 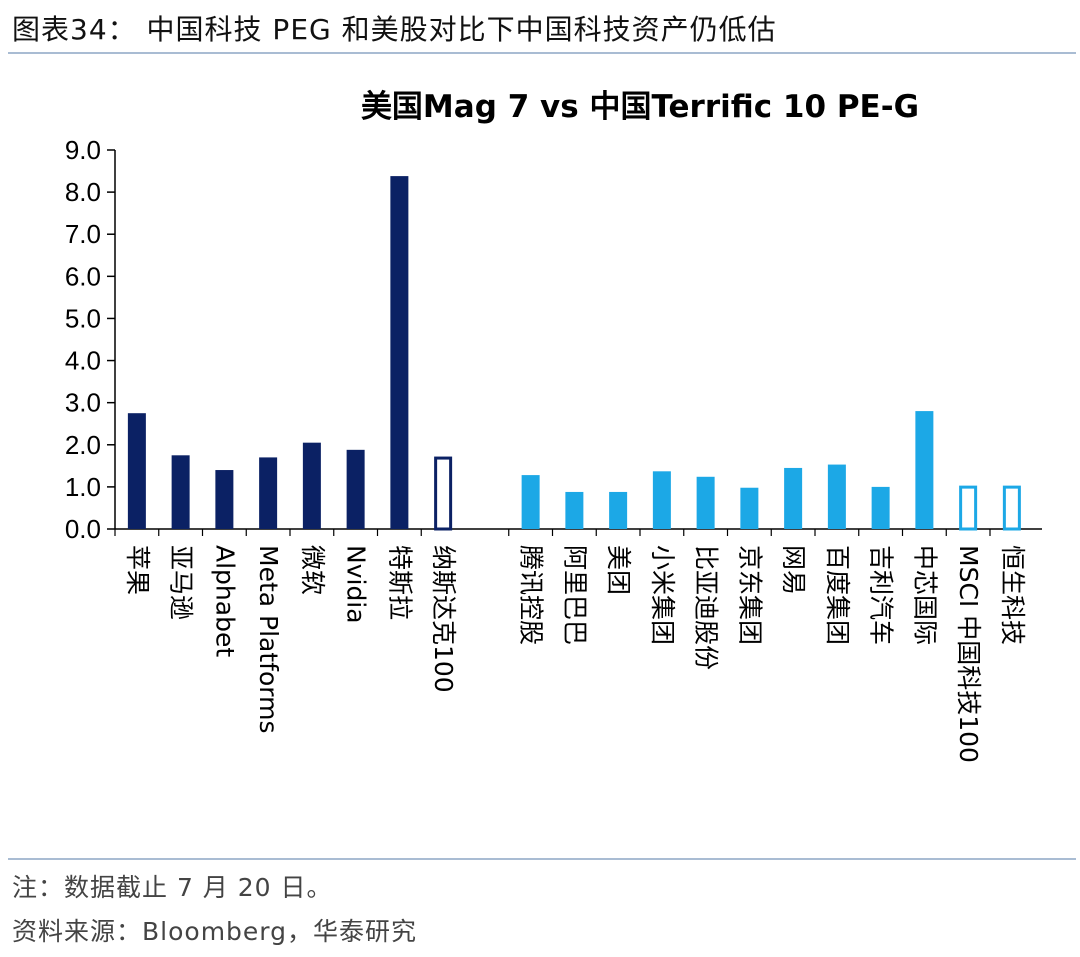 What do you see at coordinates (399, 582) in the screenshot?
I see `category-label: 特斯拉` at bounding box center [399, 582].